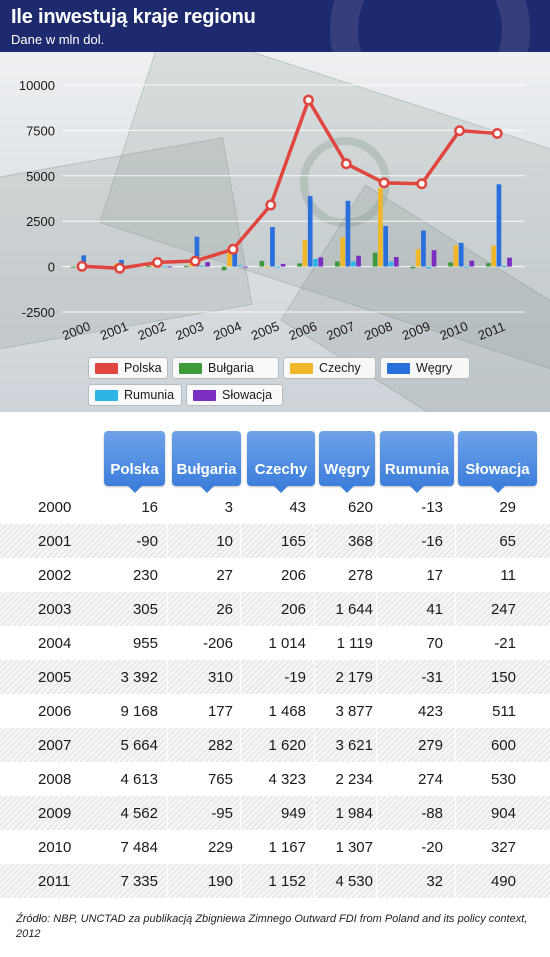  I want to click on value-cell: 41, so click(434, 609).